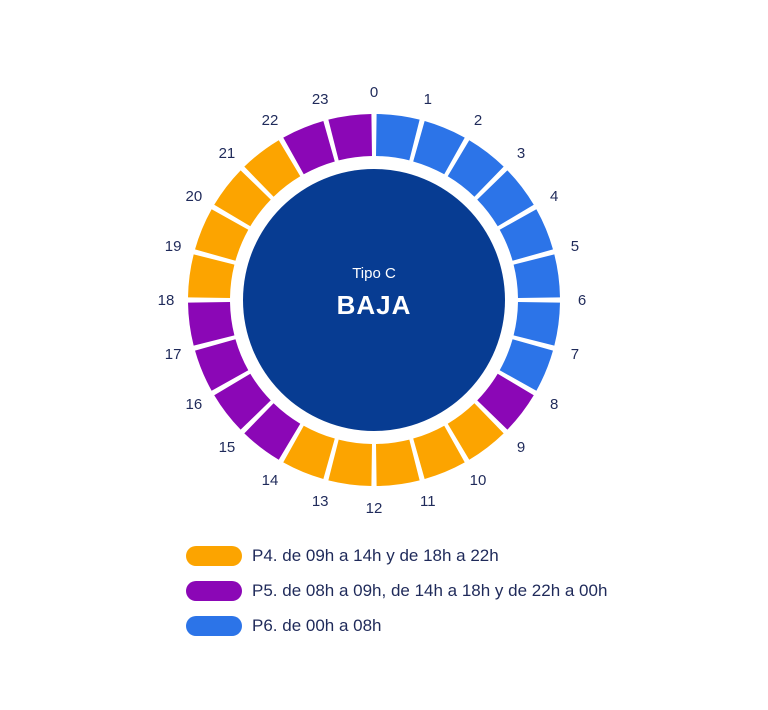  Describe the element at coordinates (270, 480) in the screenshot. I see `hour-label-14: 14` at that location.